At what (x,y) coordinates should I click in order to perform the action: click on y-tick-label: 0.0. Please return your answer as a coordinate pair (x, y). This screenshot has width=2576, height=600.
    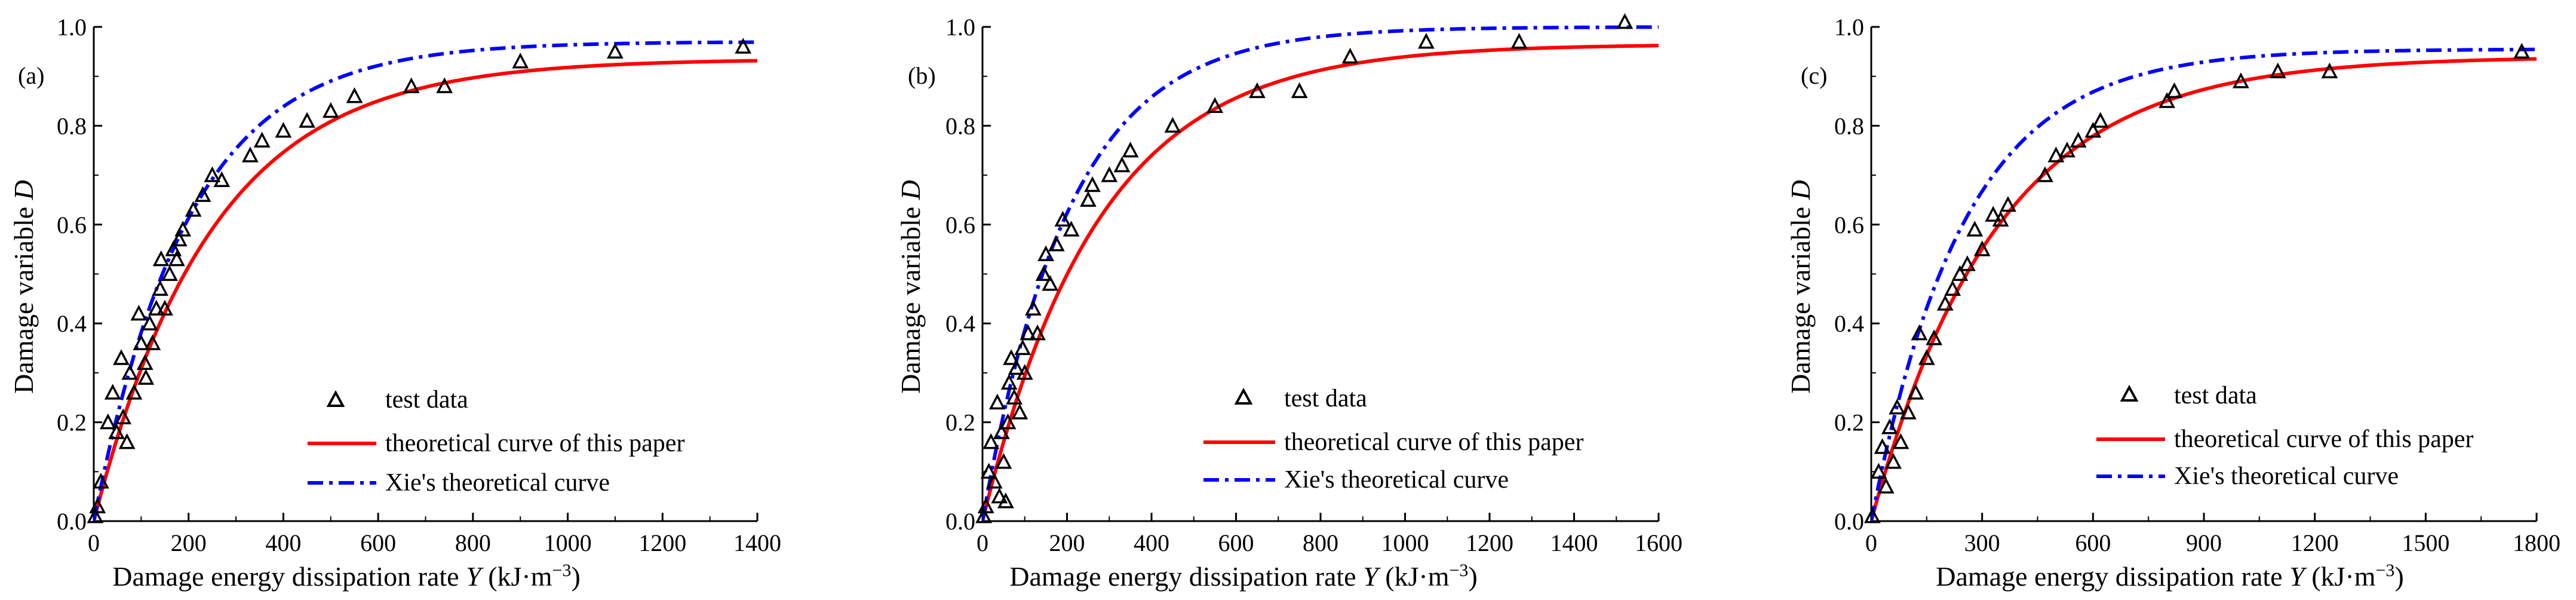
    Looking at the image, I should click on (72, 521).